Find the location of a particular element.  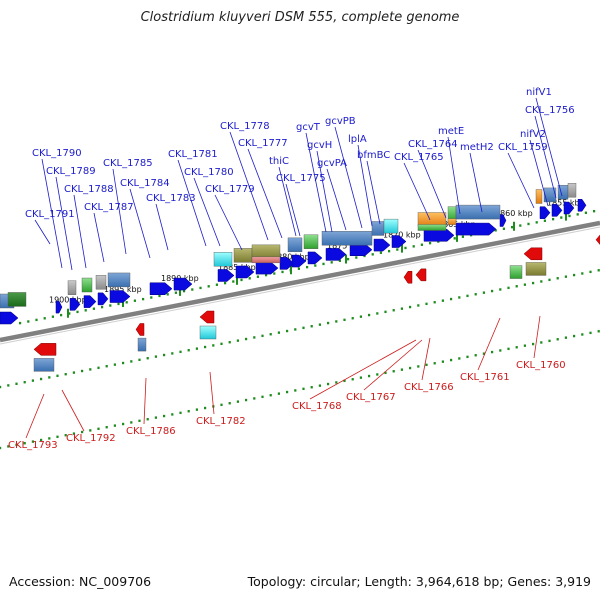

forward-gene-label: CKL_1788 is located at coordinates (89, 226).